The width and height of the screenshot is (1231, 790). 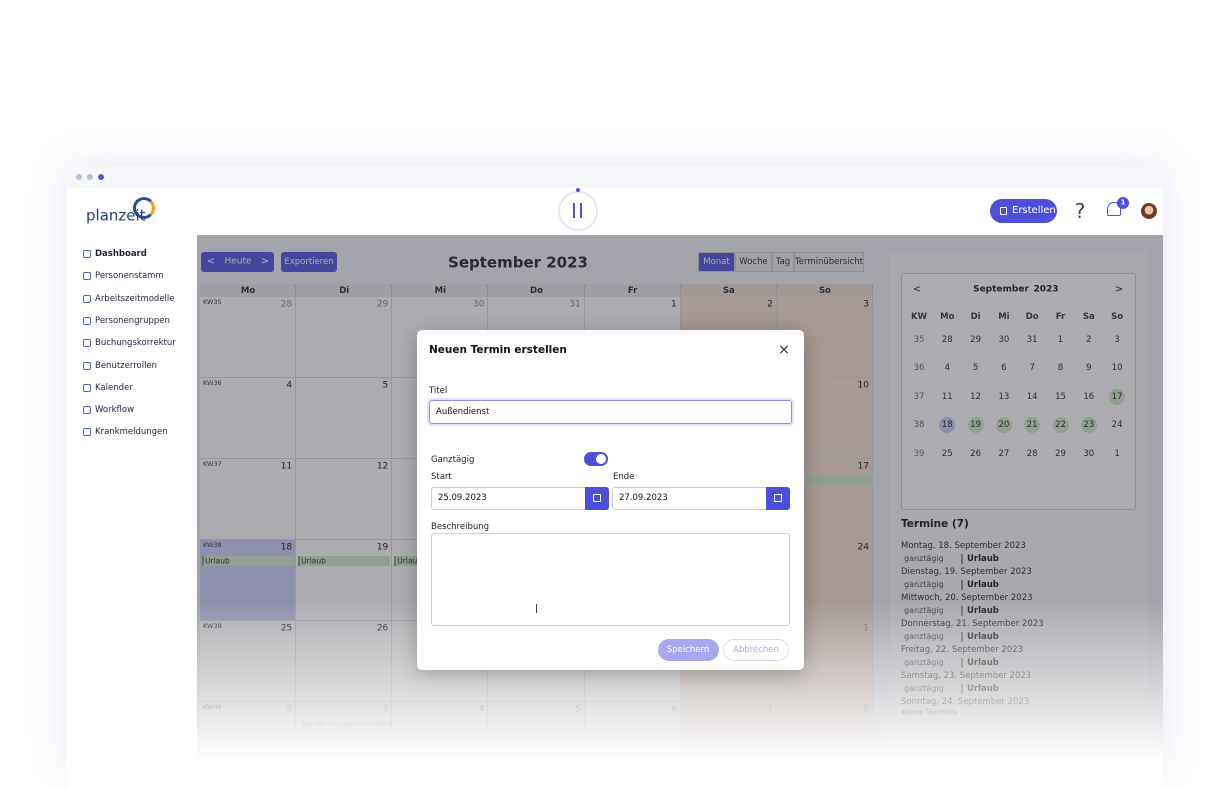 I want to click on today-button: Heute, so click(x=238, y=261).